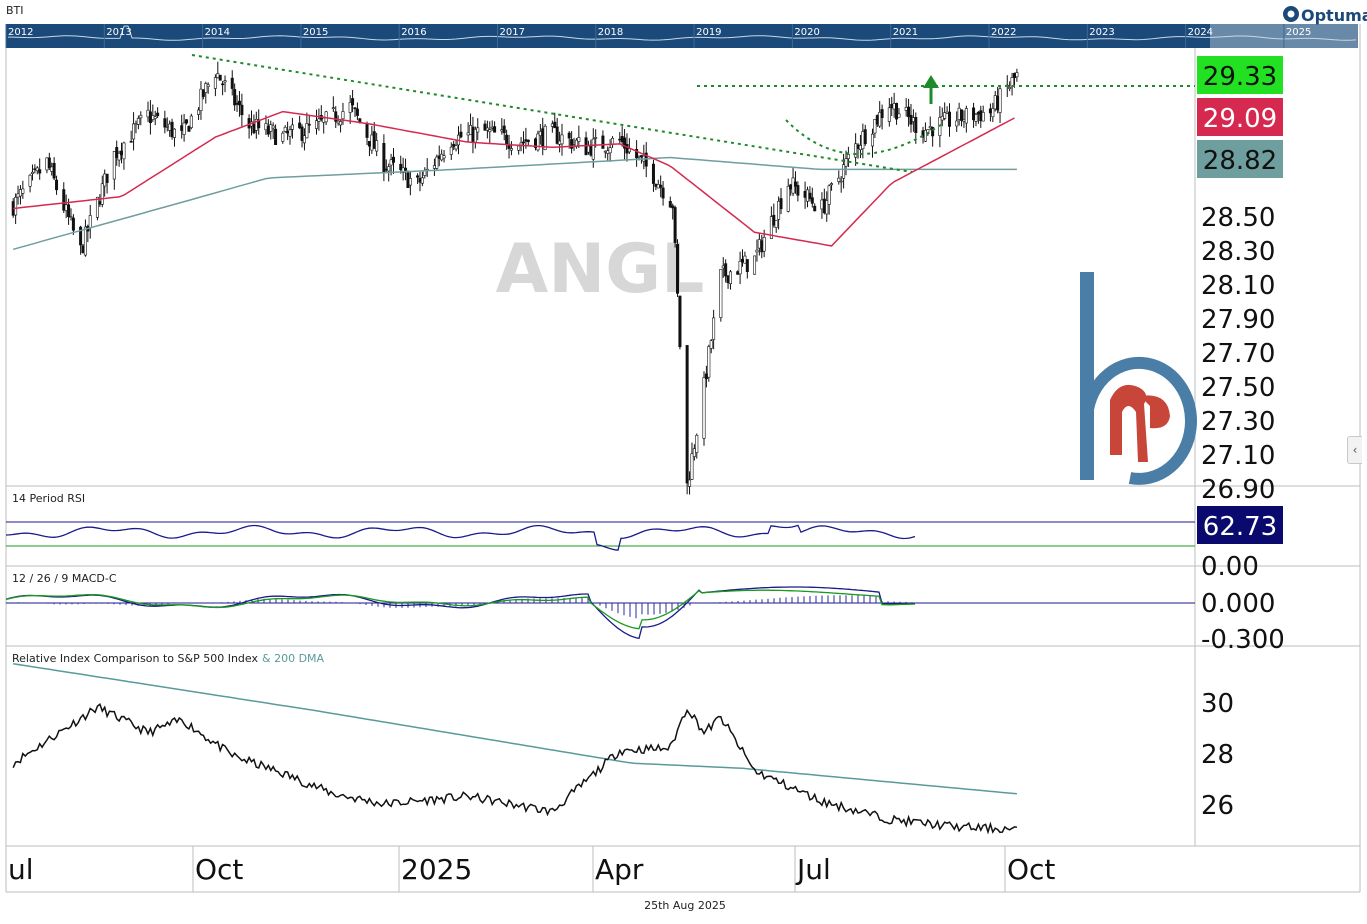 The height and width of the screenshot is (924, 1367). I want to click on time-axis-label: Apr, so click(619, 869).